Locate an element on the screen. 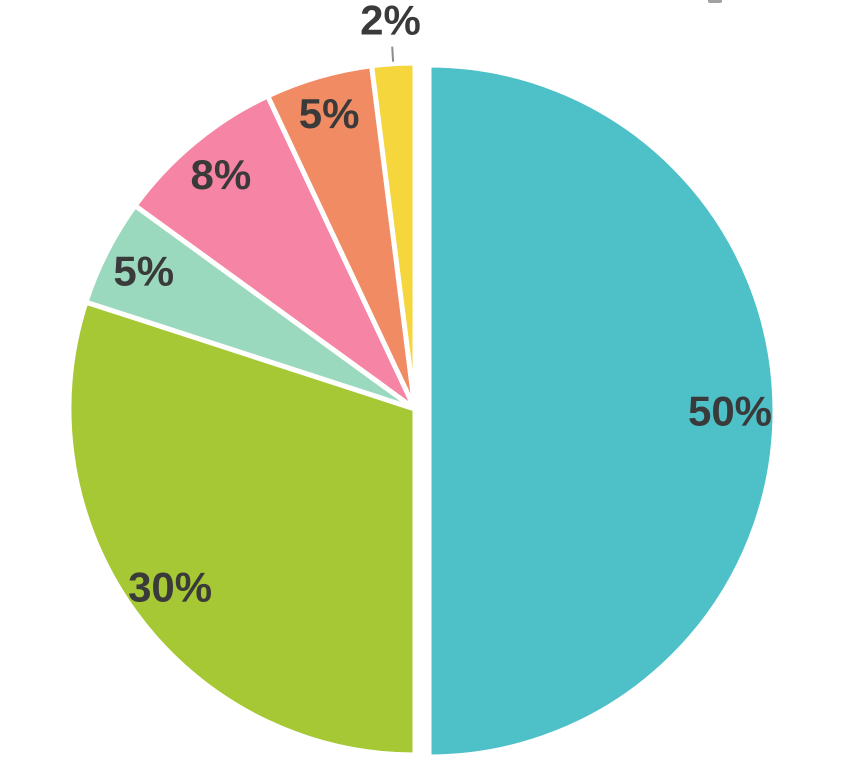 The height and width of the screenshot is (780, 841). slice-label-1-30pct: 30% is located at coordinates (170, 587).